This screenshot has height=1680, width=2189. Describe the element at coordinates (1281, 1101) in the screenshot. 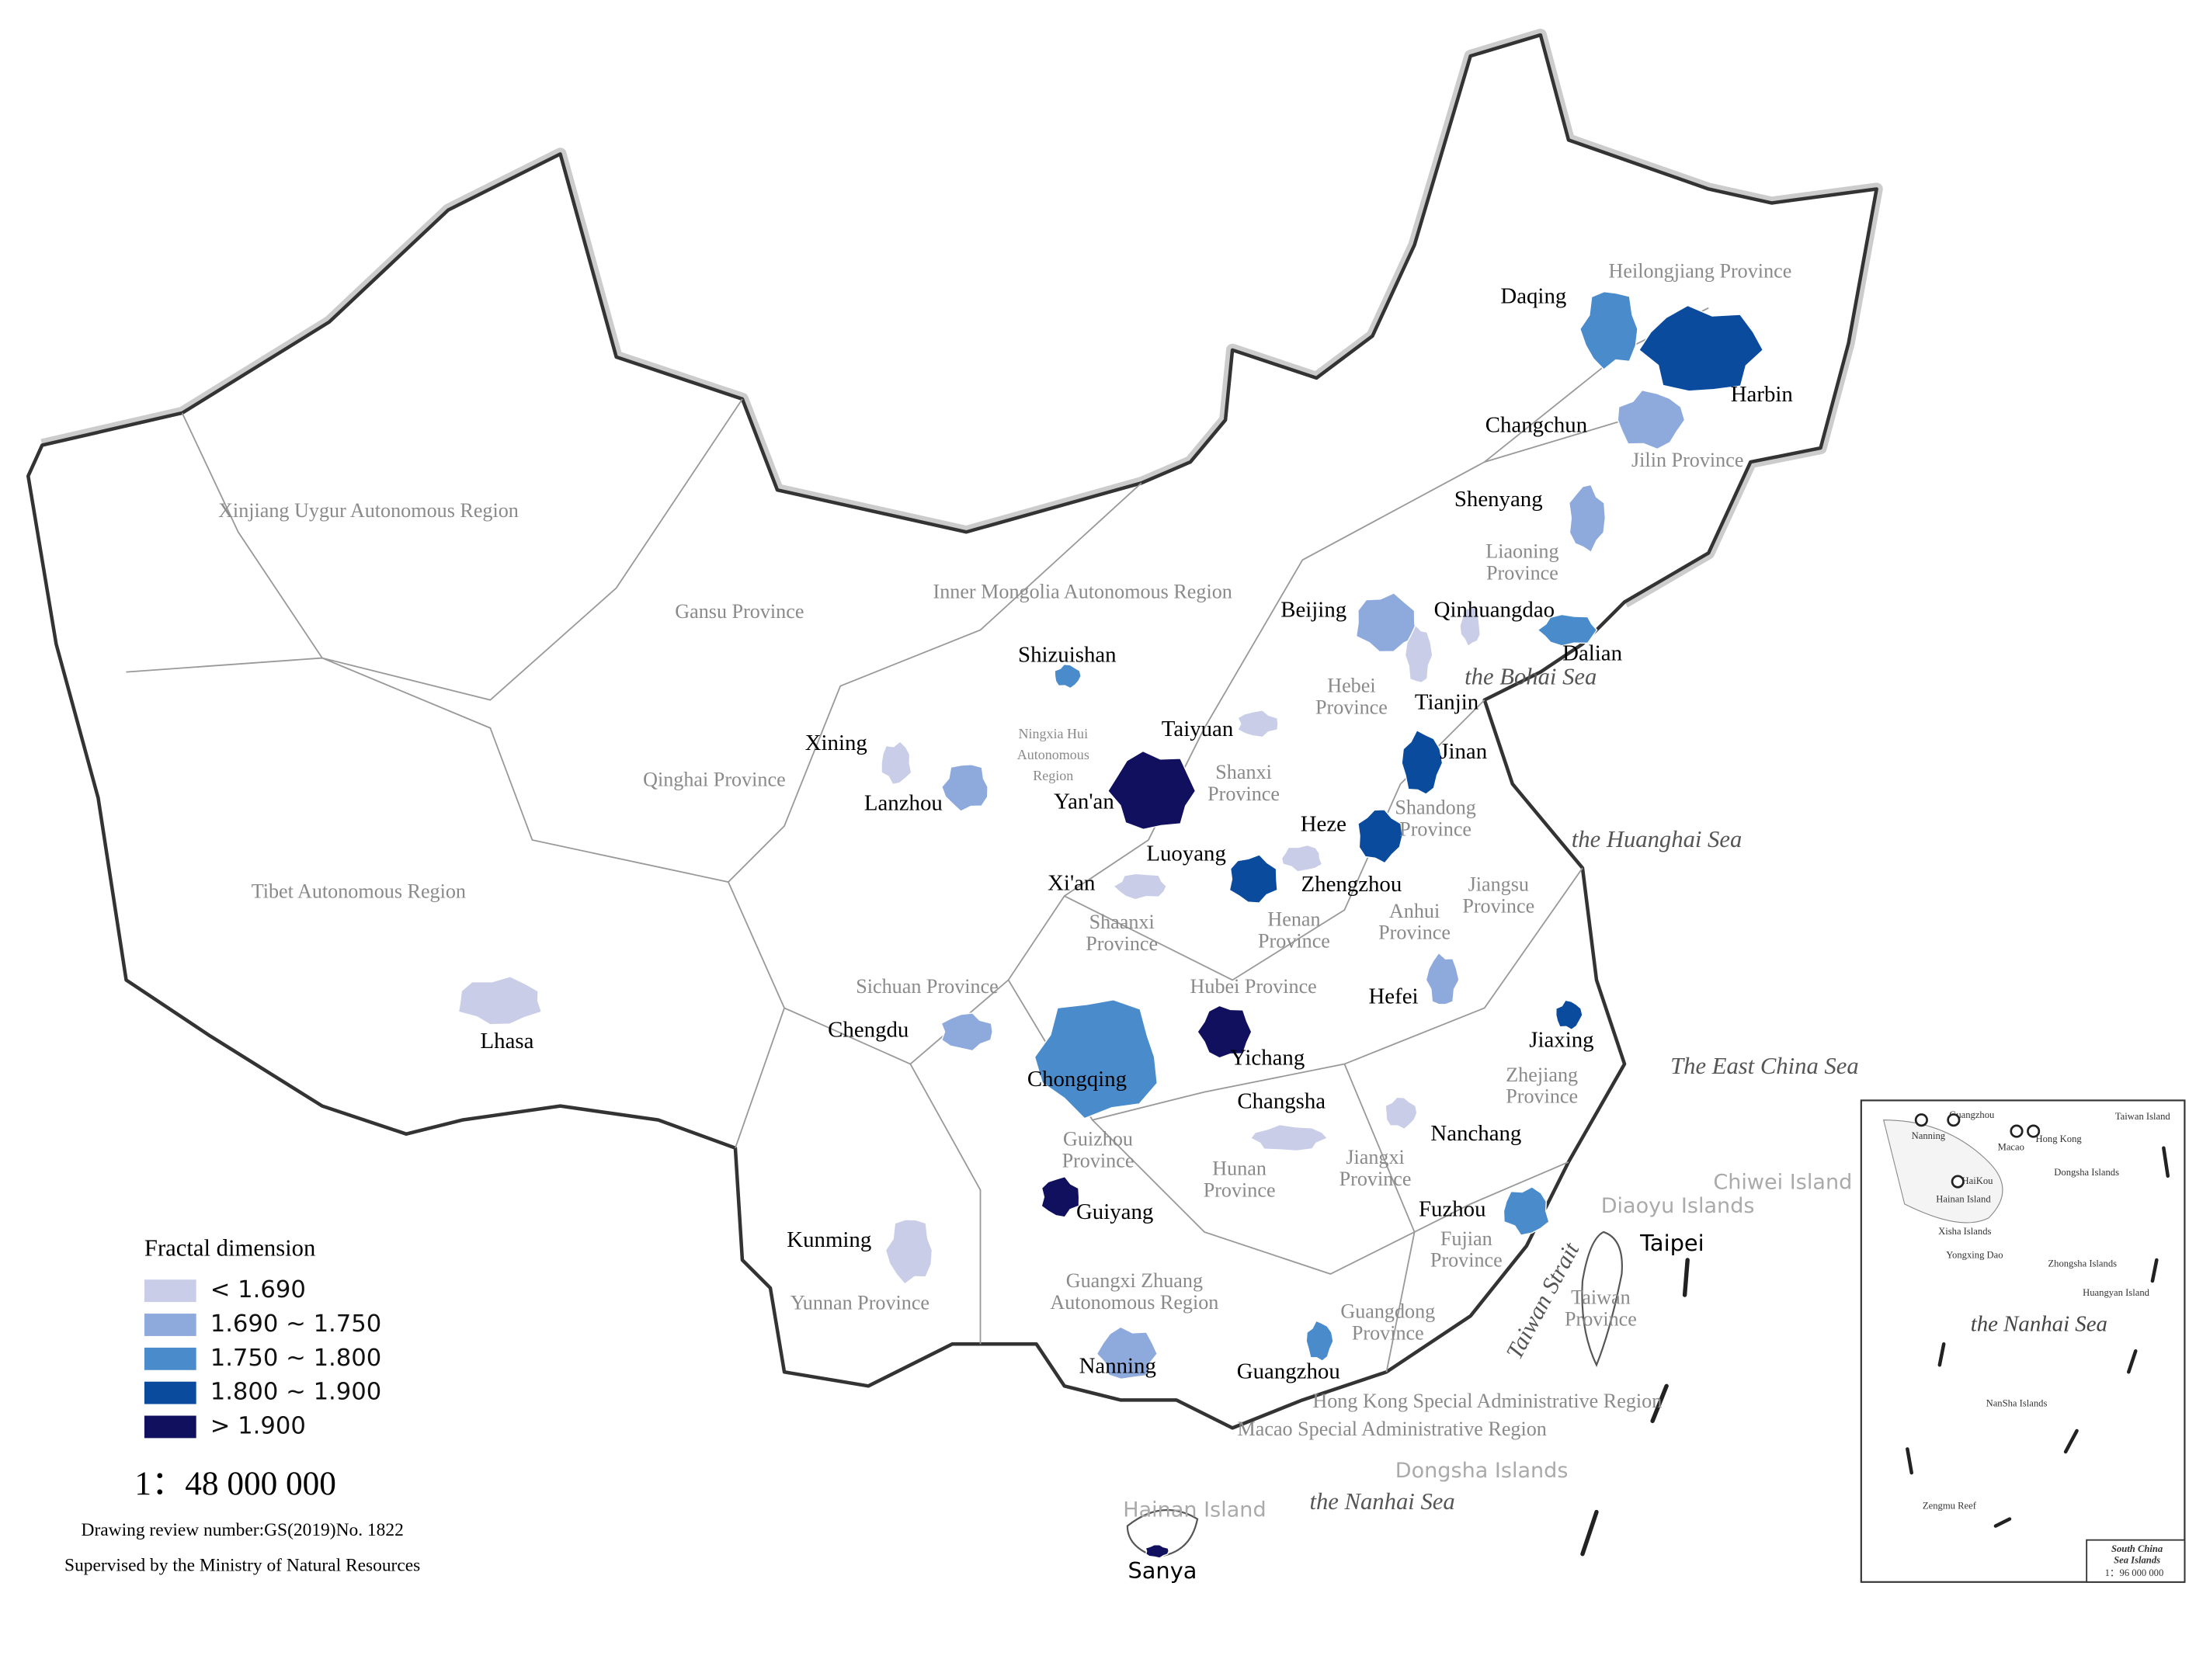

I see `city-label: Changsha` at that location.